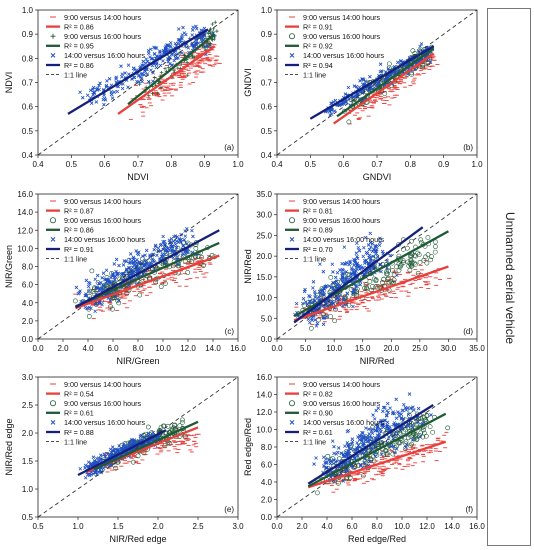 This screenshot has height=550, width=534. What do you see at coordinates (9, 83) in the screenshot?
I see `y-axis-label: NDVI` at bounding box center [9, 83].